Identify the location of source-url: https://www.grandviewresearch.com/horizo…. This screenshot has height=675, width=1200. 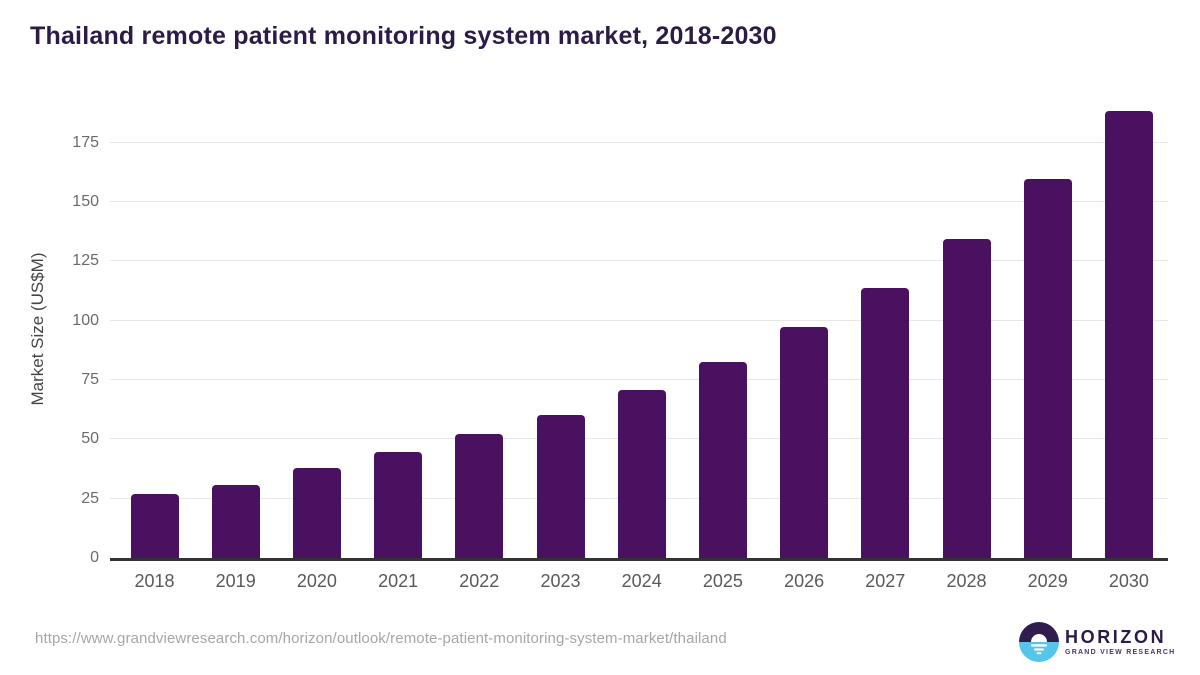
(381, 638).